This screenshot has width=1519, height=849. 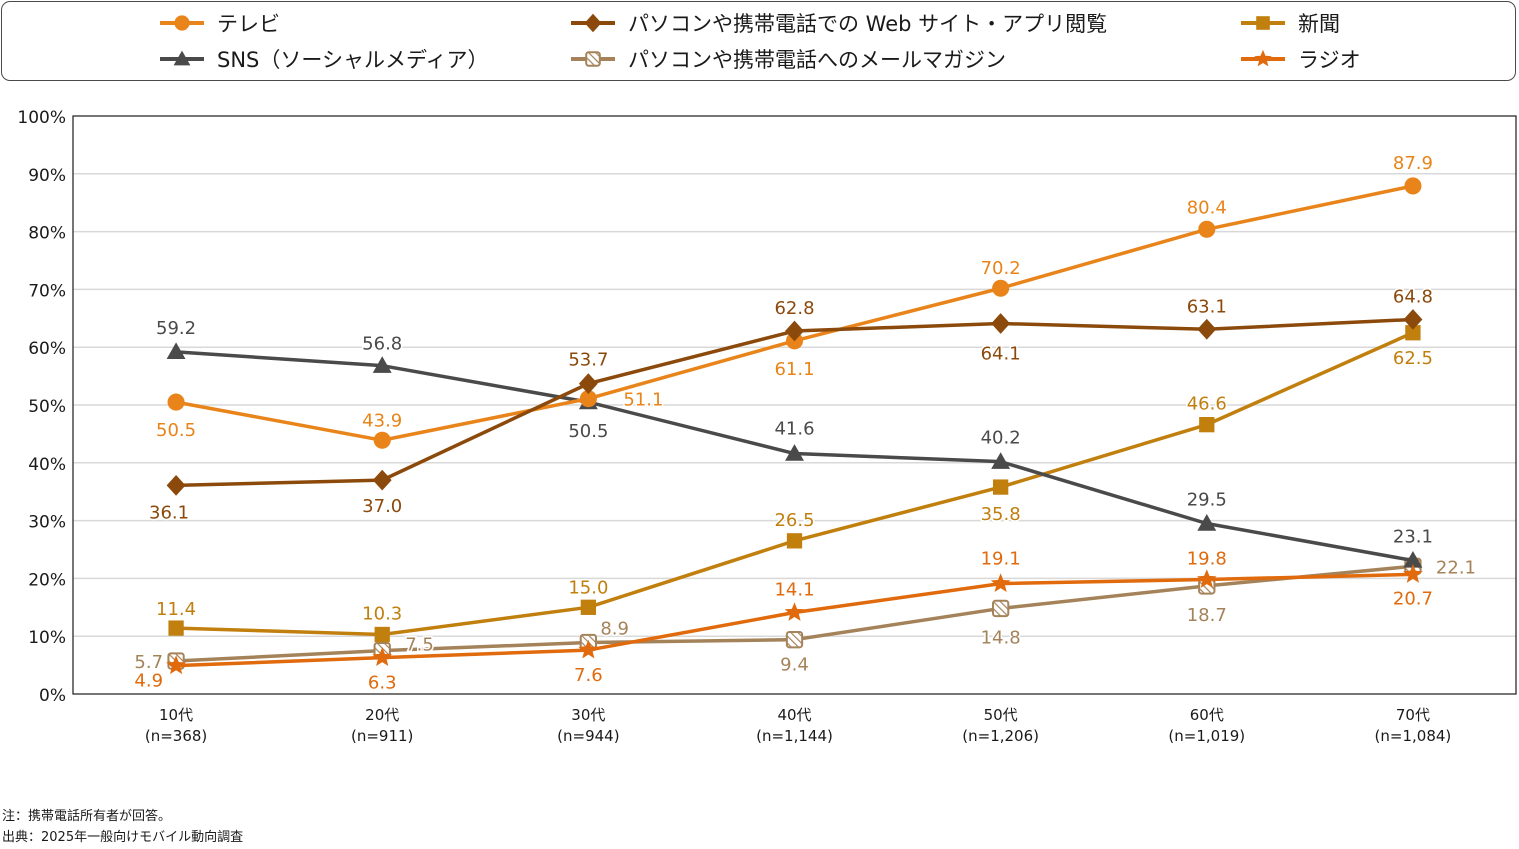 What do you see at coordinates (1001, 268) in the screenshot?
I see `data-label: 70.2` at bounding box center [1001, 268].